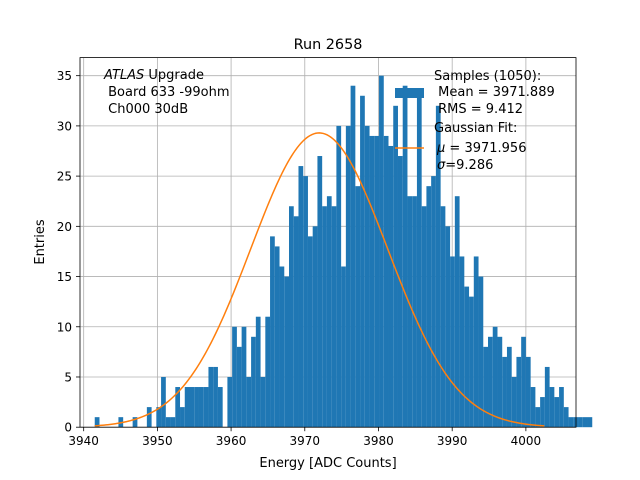 This screenshot has height=480, width=640. What do you see at coordinates (64, 177) in the screenshot?
I see `y-tick-label: 25` at bounding box center [64, 177].